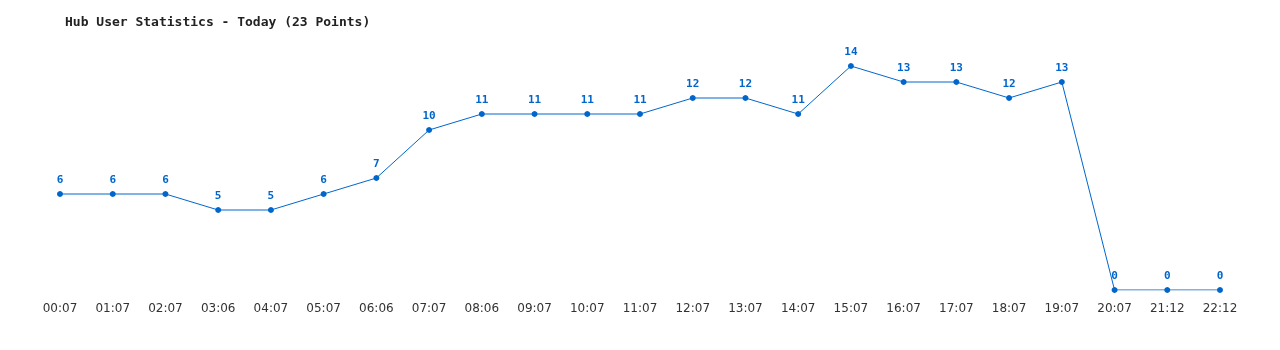  Describe the element at coordinates (640, 308) in the screenshot. I see `x-tick-label: 11:07` at that location.